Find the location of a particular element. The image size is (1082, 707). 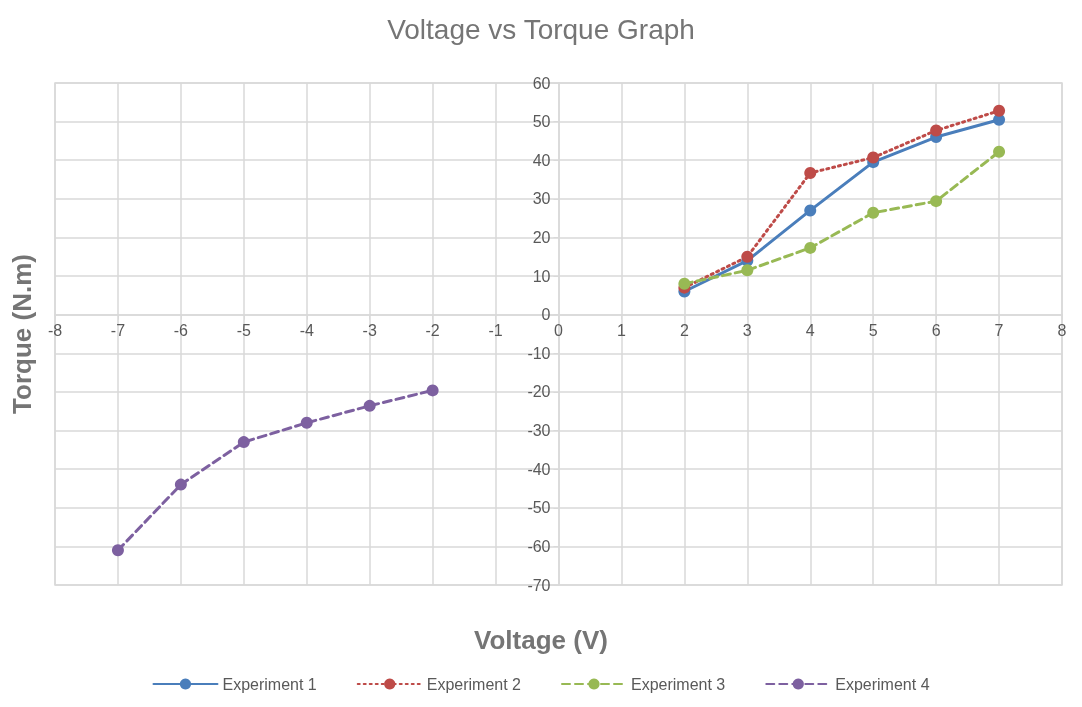

y-tick-label: 20 is located at coordinates (541, 237).